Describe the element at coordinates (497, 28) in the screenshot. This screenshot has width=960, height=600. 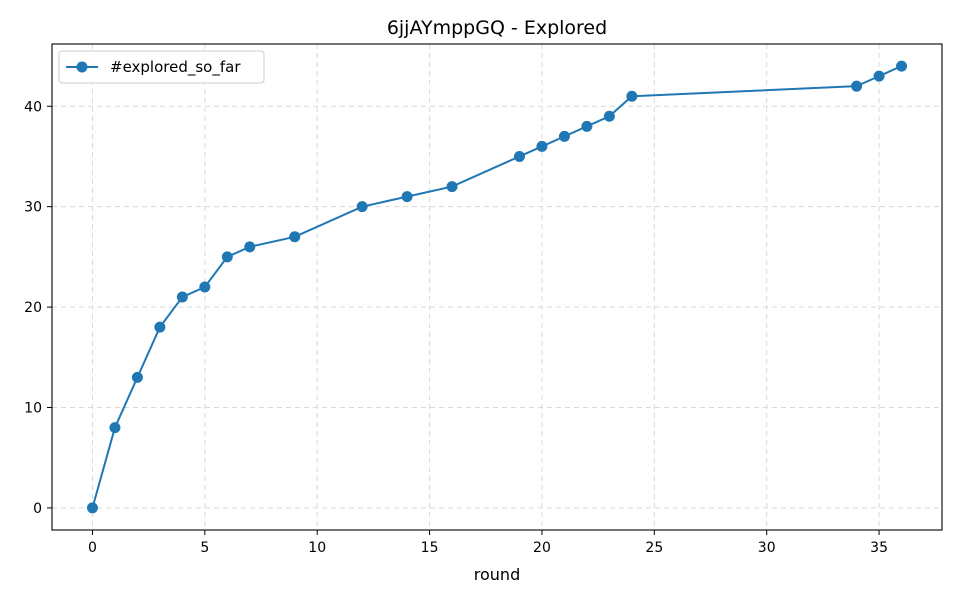
I see `chart-title: 6jjAYmppGQ - Explored` at that location.